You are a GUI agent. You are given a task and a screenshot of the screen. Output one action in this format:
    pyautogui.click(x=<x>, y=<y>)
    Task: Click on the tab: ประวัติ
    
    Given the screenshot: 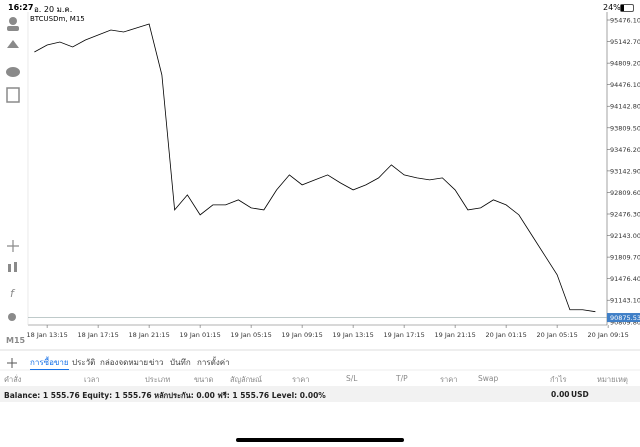 What is the action you would take?
    pyautogui.click(x=84, y=362)
    